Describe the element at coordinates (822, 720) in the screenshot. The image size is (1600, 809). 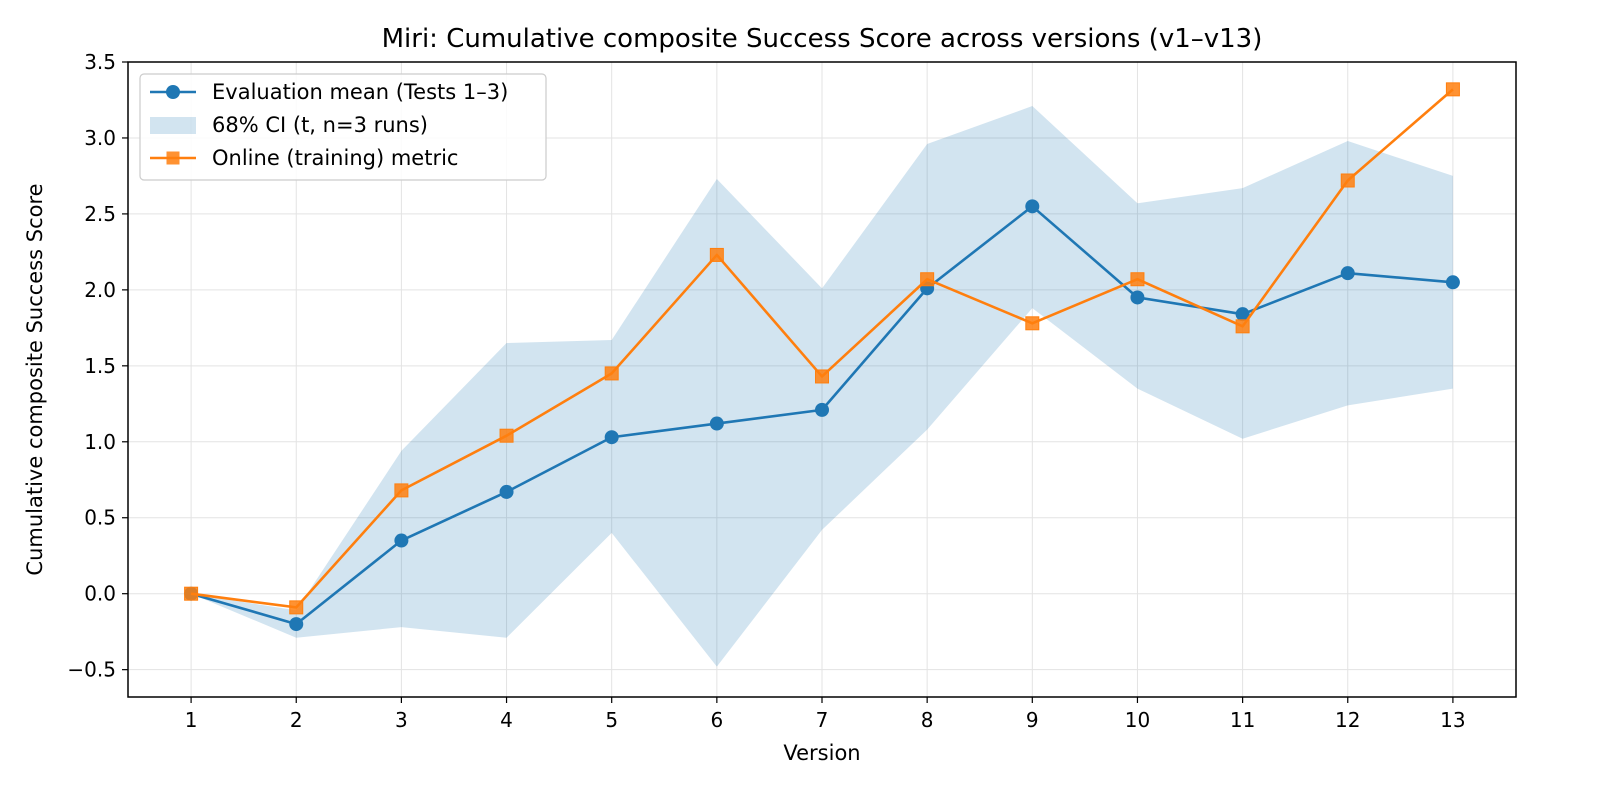
I see `x-tick-label: 7` at that location.